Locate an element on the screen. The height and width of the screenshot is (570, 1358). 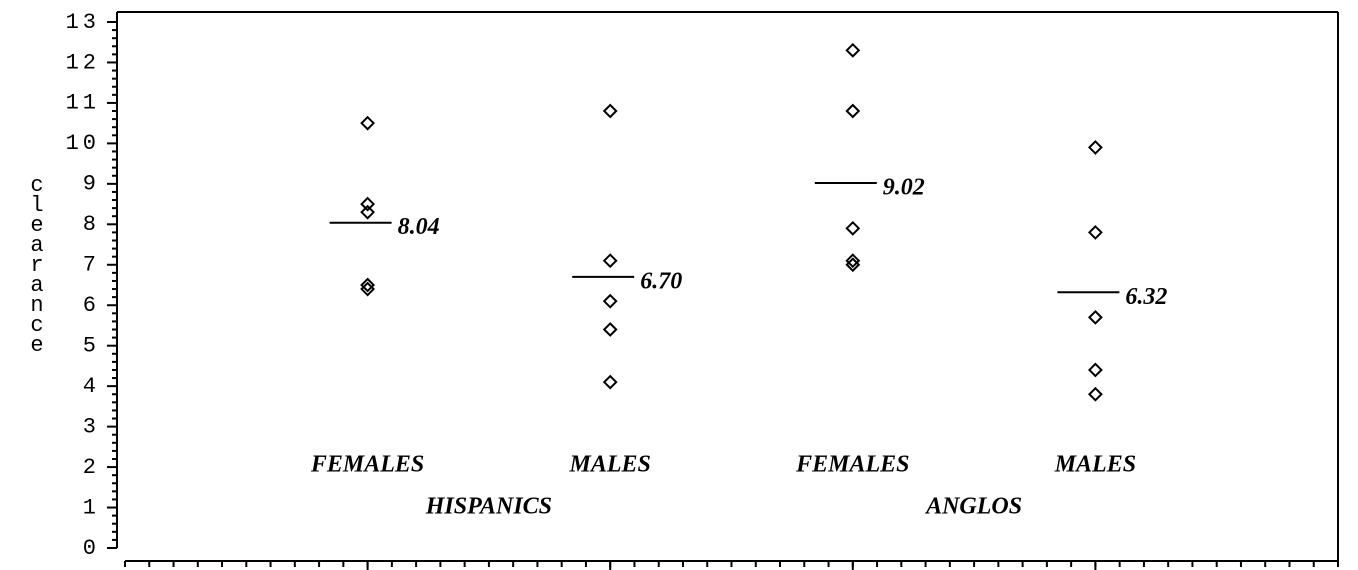
y-tick-label: 12 is located at coordinates (83, 62).